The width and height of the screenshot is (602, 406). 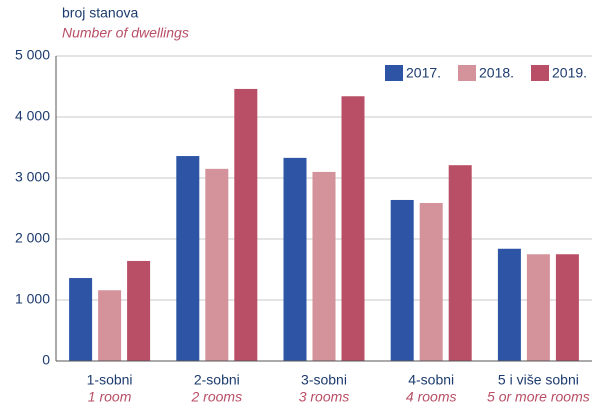 What do you see at coordinates (32, 55) in the screenshot?
I see `y-tick-label: 5 000` at bounding box center [32, 55].